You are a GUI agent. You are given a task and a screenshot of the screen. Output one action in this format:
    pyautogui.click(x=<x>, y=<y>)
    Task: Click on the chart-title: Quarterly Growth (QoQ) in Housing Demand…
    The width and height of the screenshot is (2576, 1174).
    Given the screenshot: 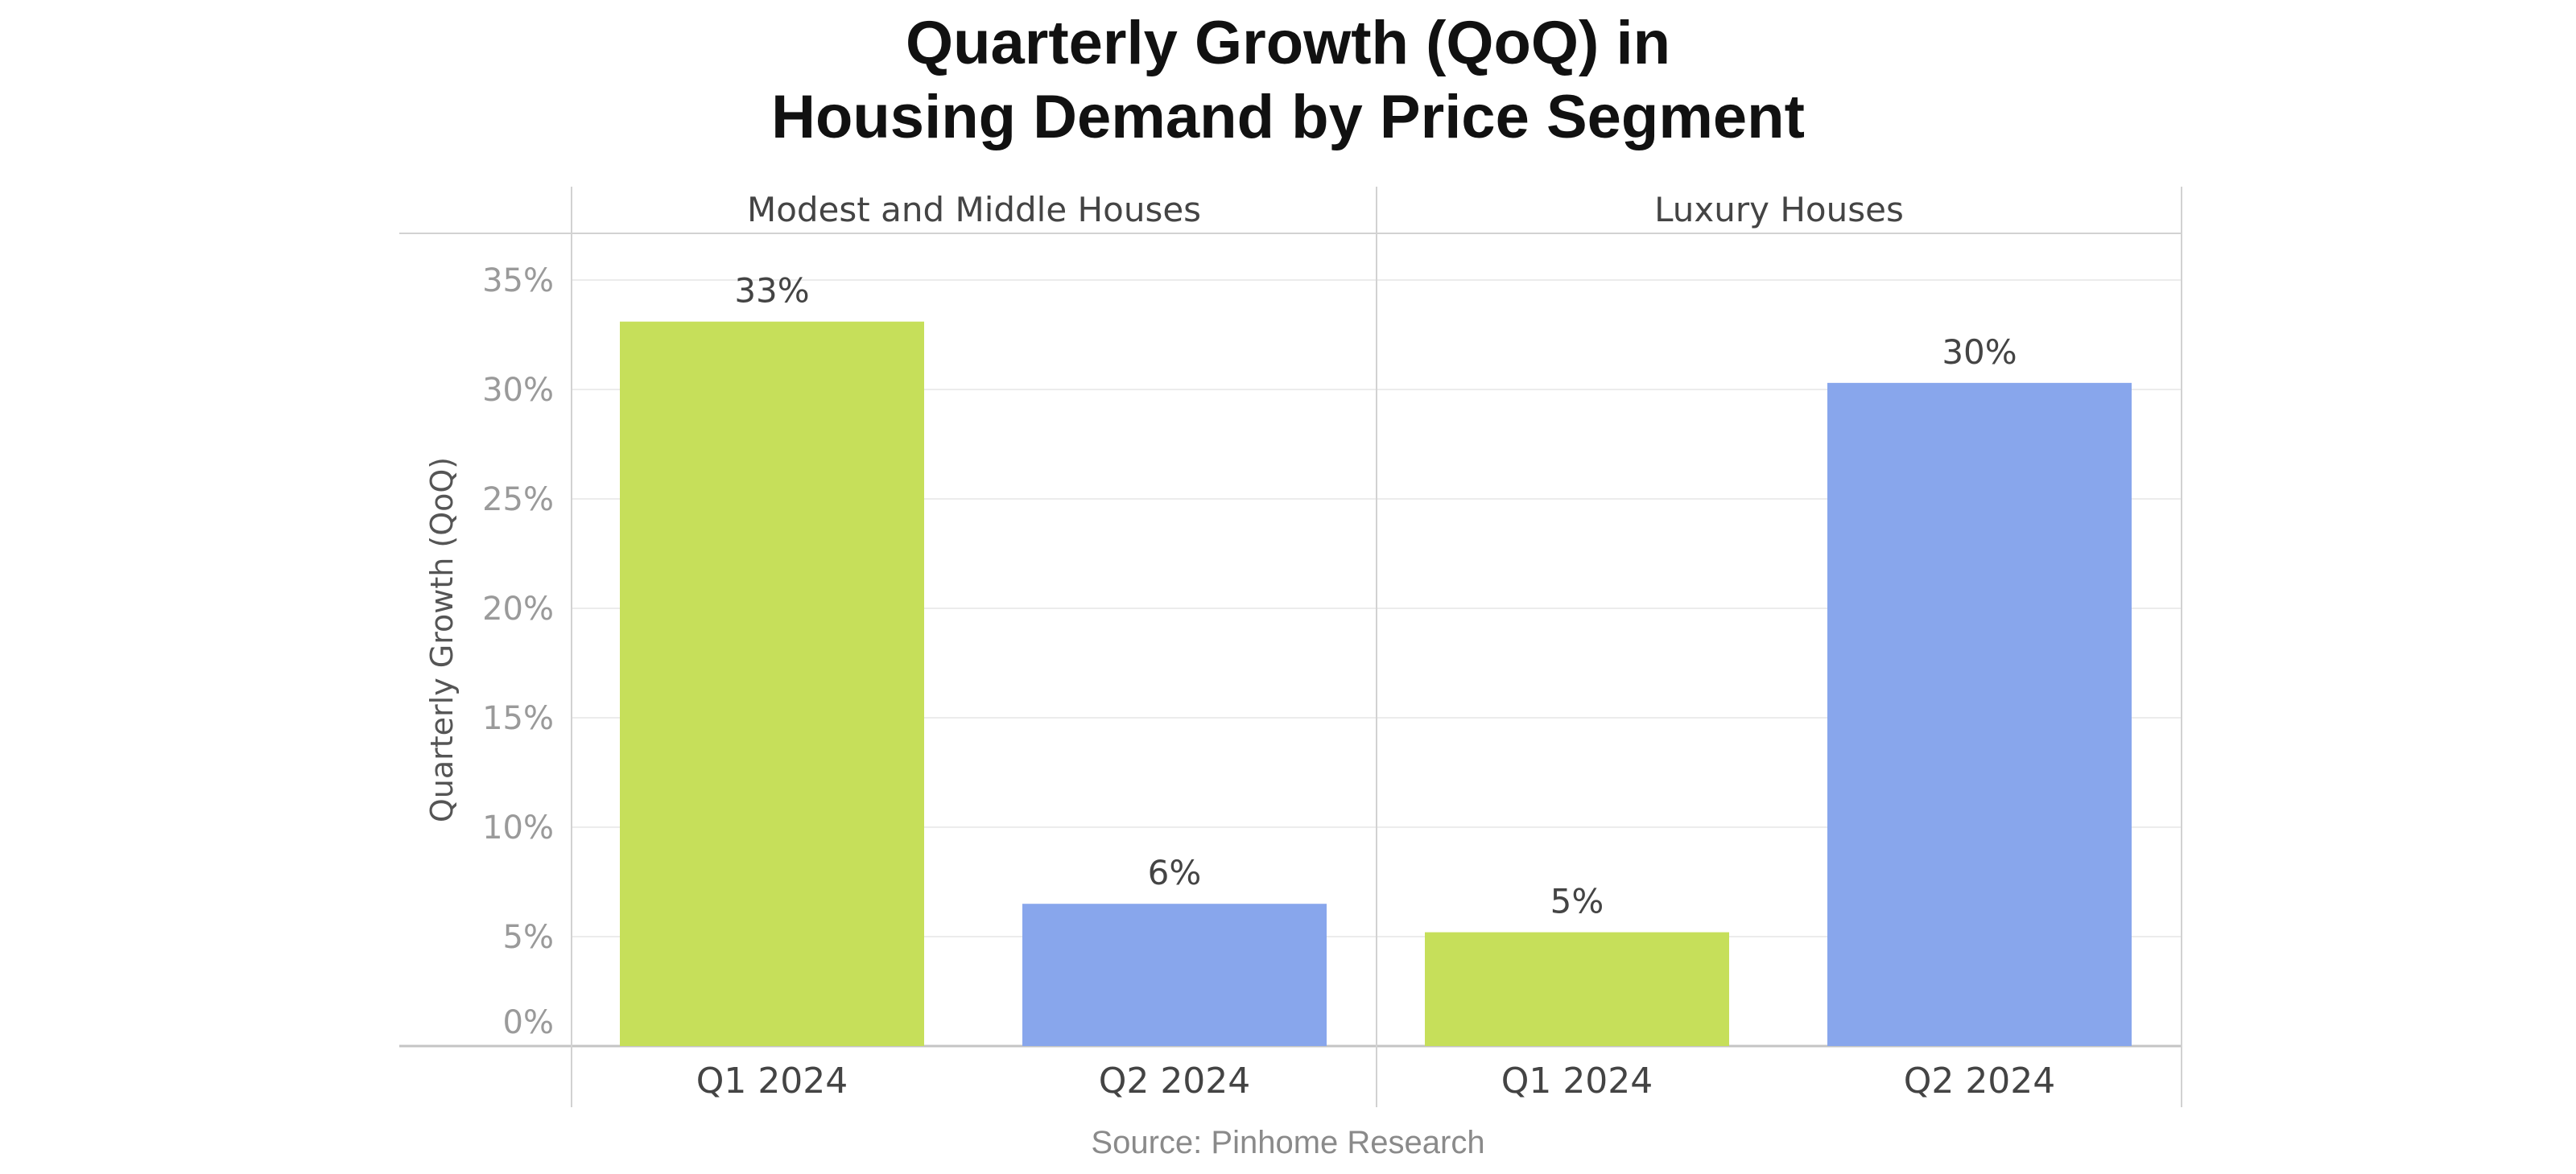 What is the action you would take?
    pyautogui.click(x=1288, y=80)
    